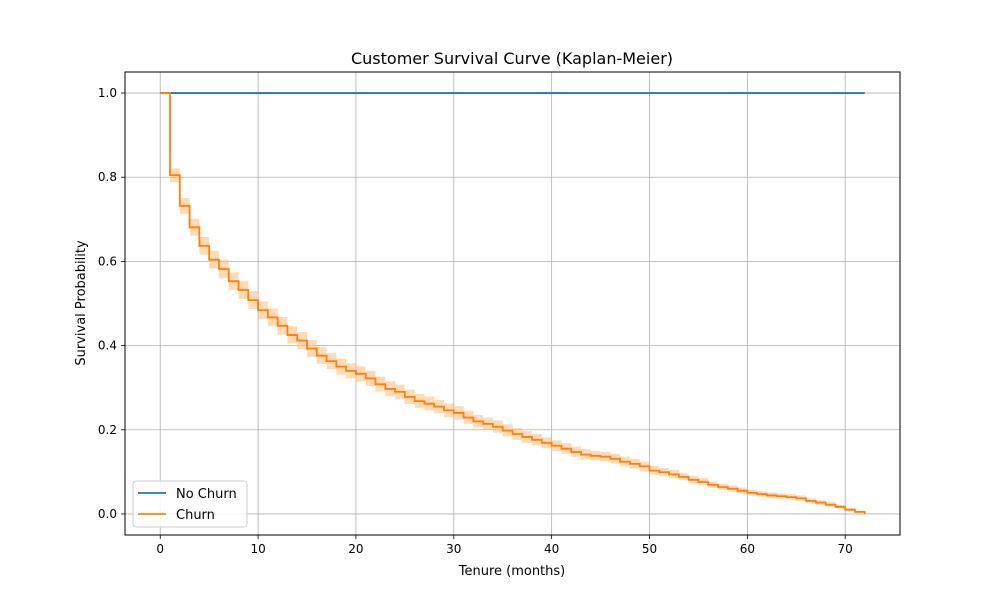 The height and width of the screenshot is (604, 1000). Describe the element at coordinates (107, 346) in the screenshot. I see `y-tick-label: 0.4` at that location.